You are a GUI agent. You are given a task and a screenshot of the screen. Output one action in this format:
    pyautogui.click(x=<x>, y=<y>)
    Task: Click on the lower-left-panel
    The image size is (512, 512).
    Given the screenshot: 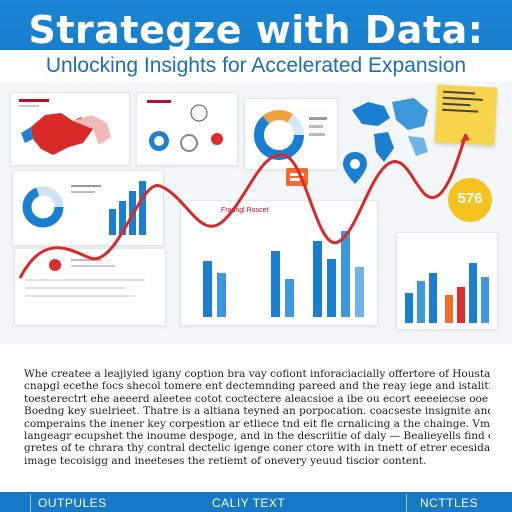 What is the action you would take?
    pyautogui.click(x=90, y=287)
    